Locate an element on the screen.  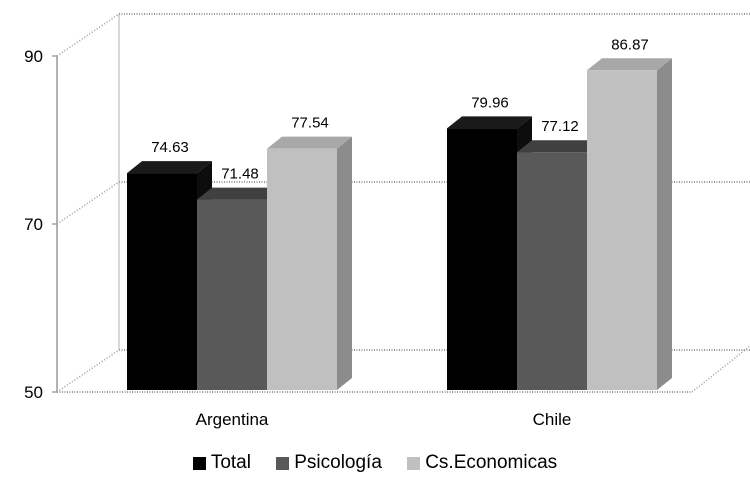
x-tick-label: Chile is located at coordinates (552, 419).